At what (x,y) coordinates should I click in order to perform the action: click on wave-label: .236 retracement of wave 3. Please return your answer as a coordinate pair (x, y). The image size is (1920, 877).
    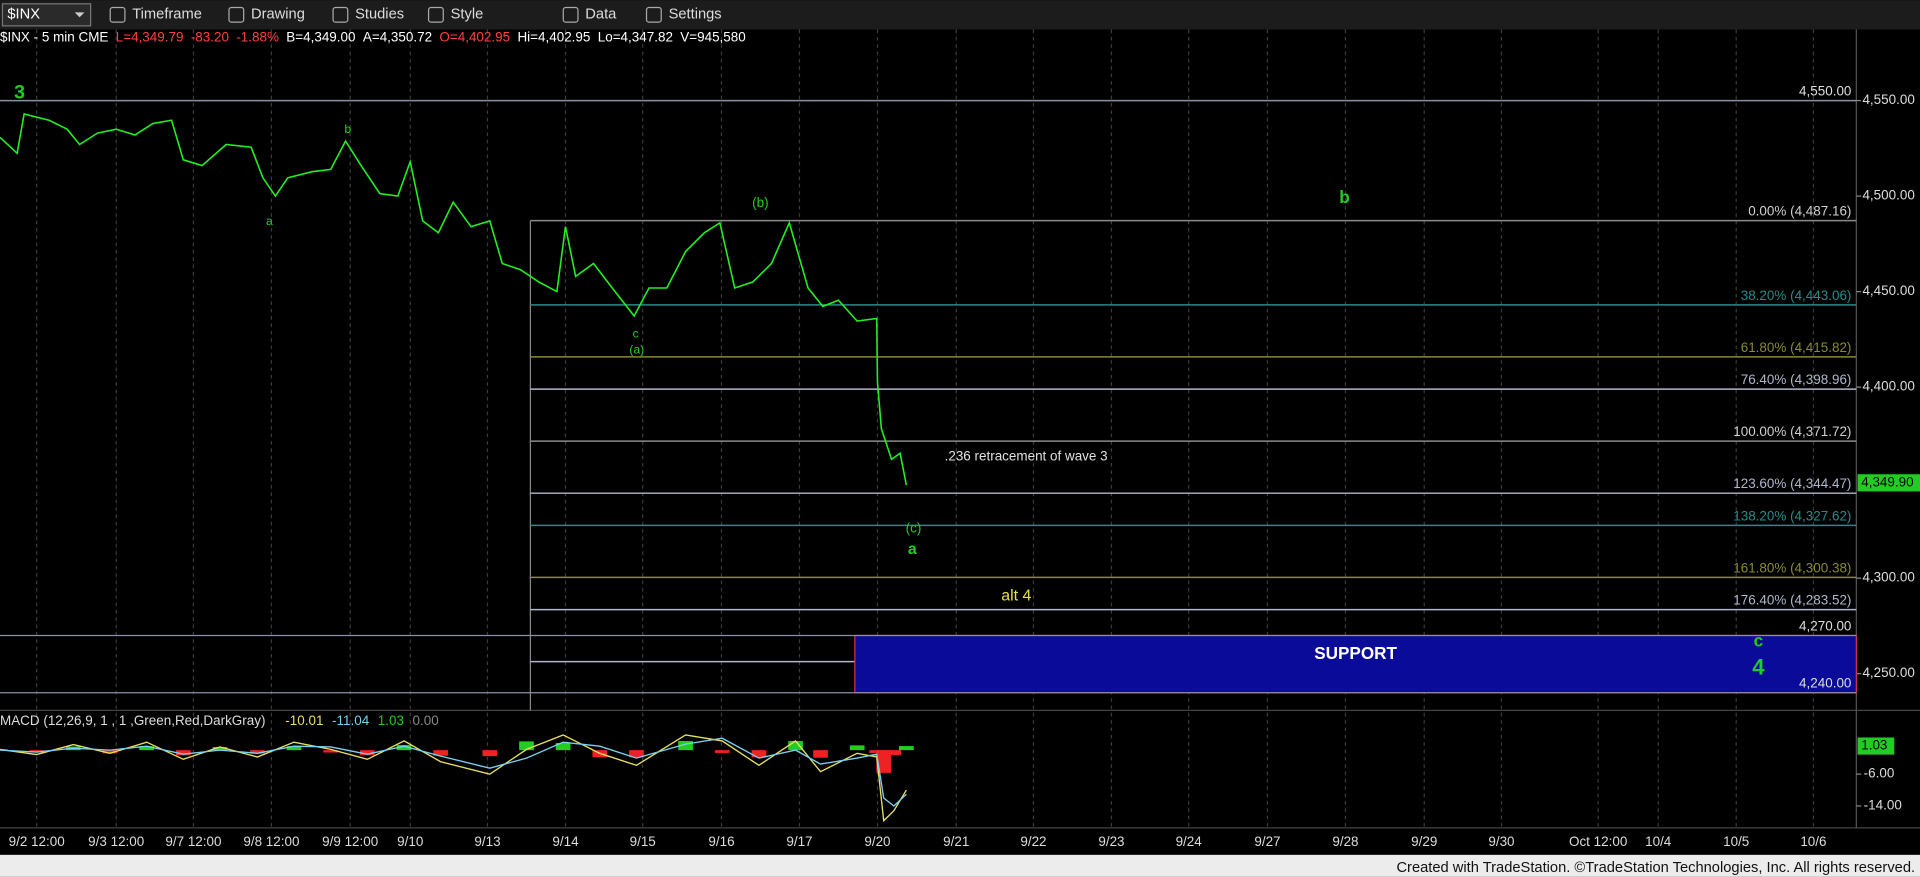
    Looking at the image, I should click on (1026, 455).